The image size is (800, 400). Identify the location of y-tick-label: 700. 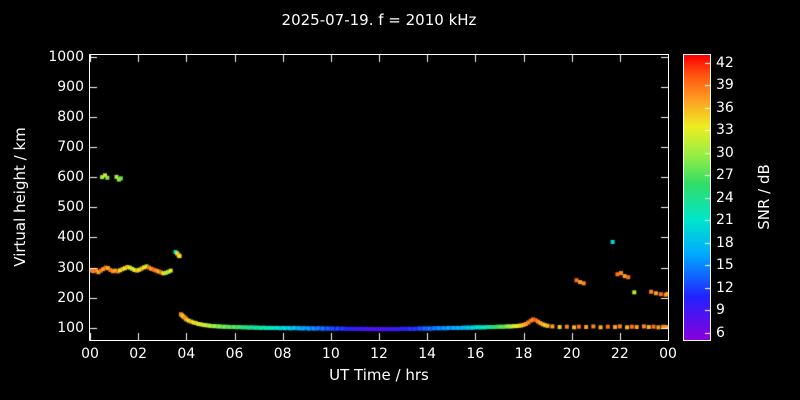
(70, 146).